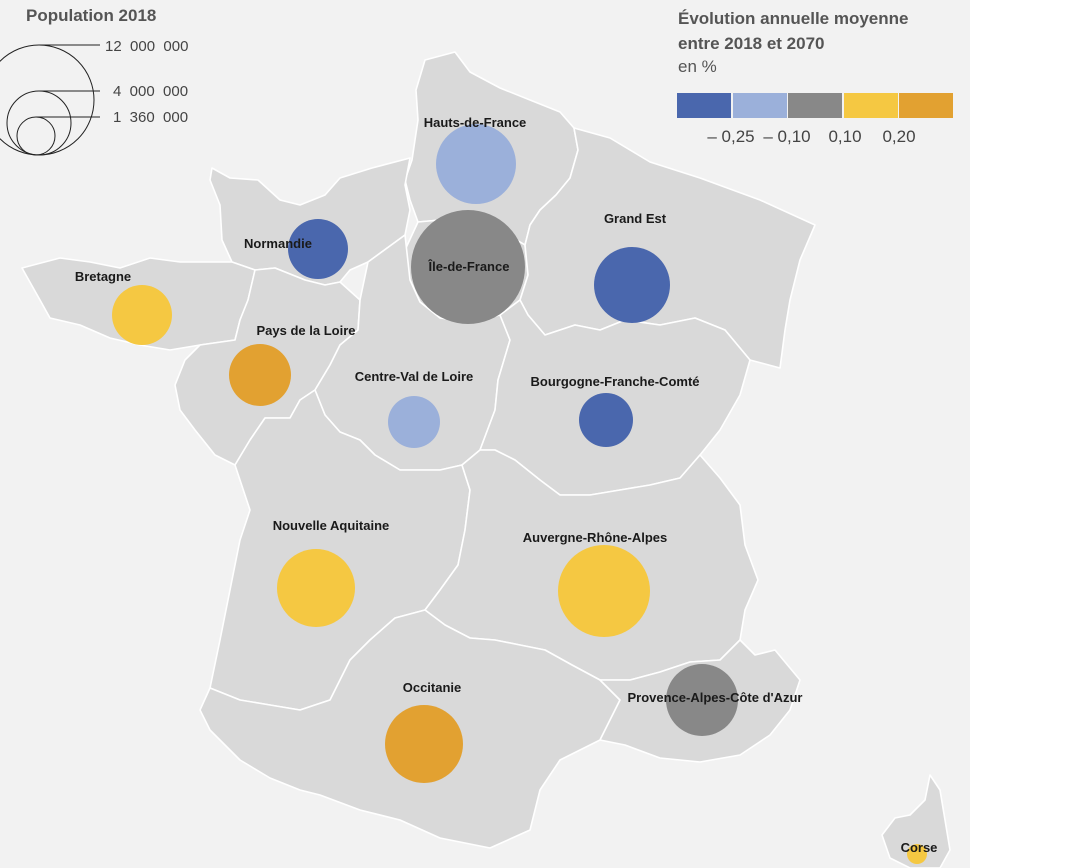  Describe the element at coordinates (632, 285) in the screenshot. I see `bubble-grand-est` at that location.